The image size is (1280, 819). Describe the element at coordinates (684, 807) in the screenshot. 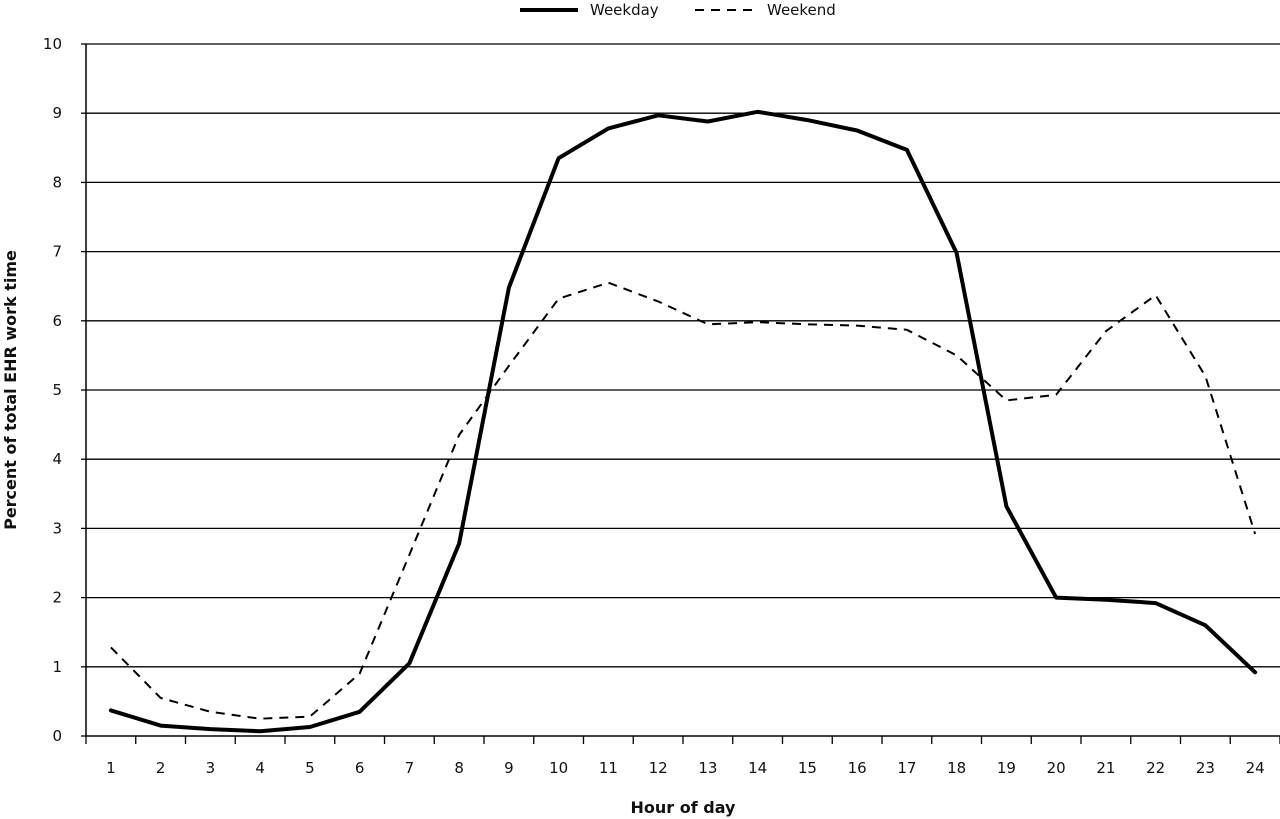

I see `x-axis-title: Hour of day` at that location.